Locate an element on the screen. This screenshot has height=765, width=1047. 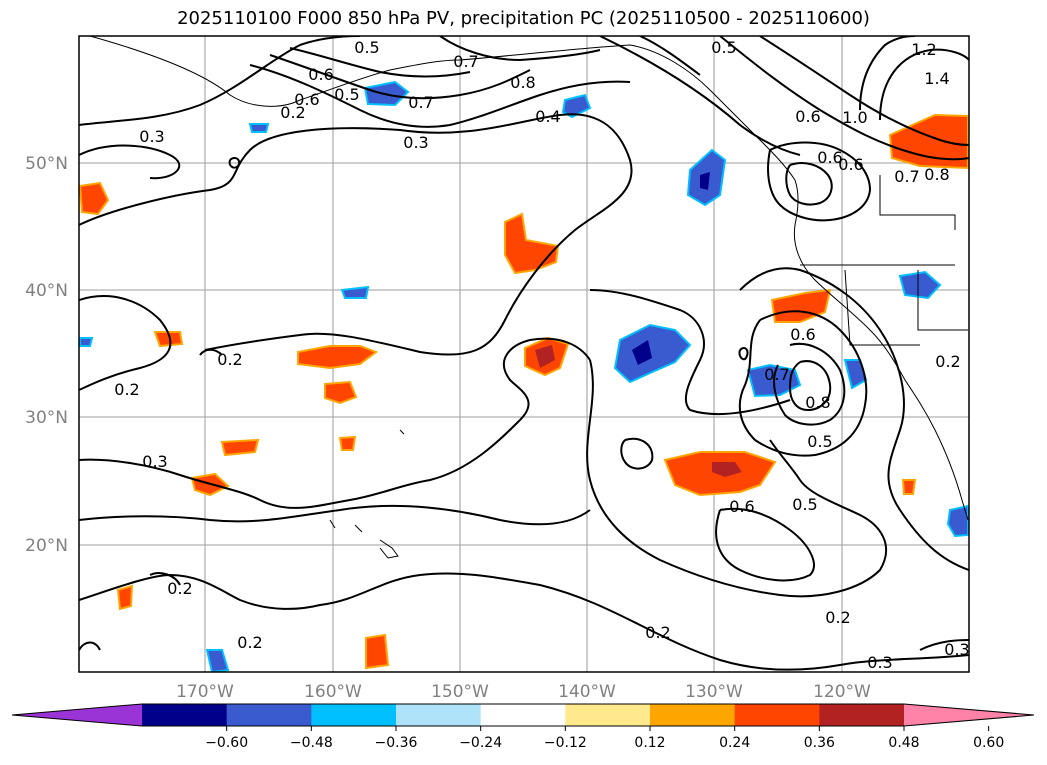
lon-label: 140°W is located at coordinates (587, 692).